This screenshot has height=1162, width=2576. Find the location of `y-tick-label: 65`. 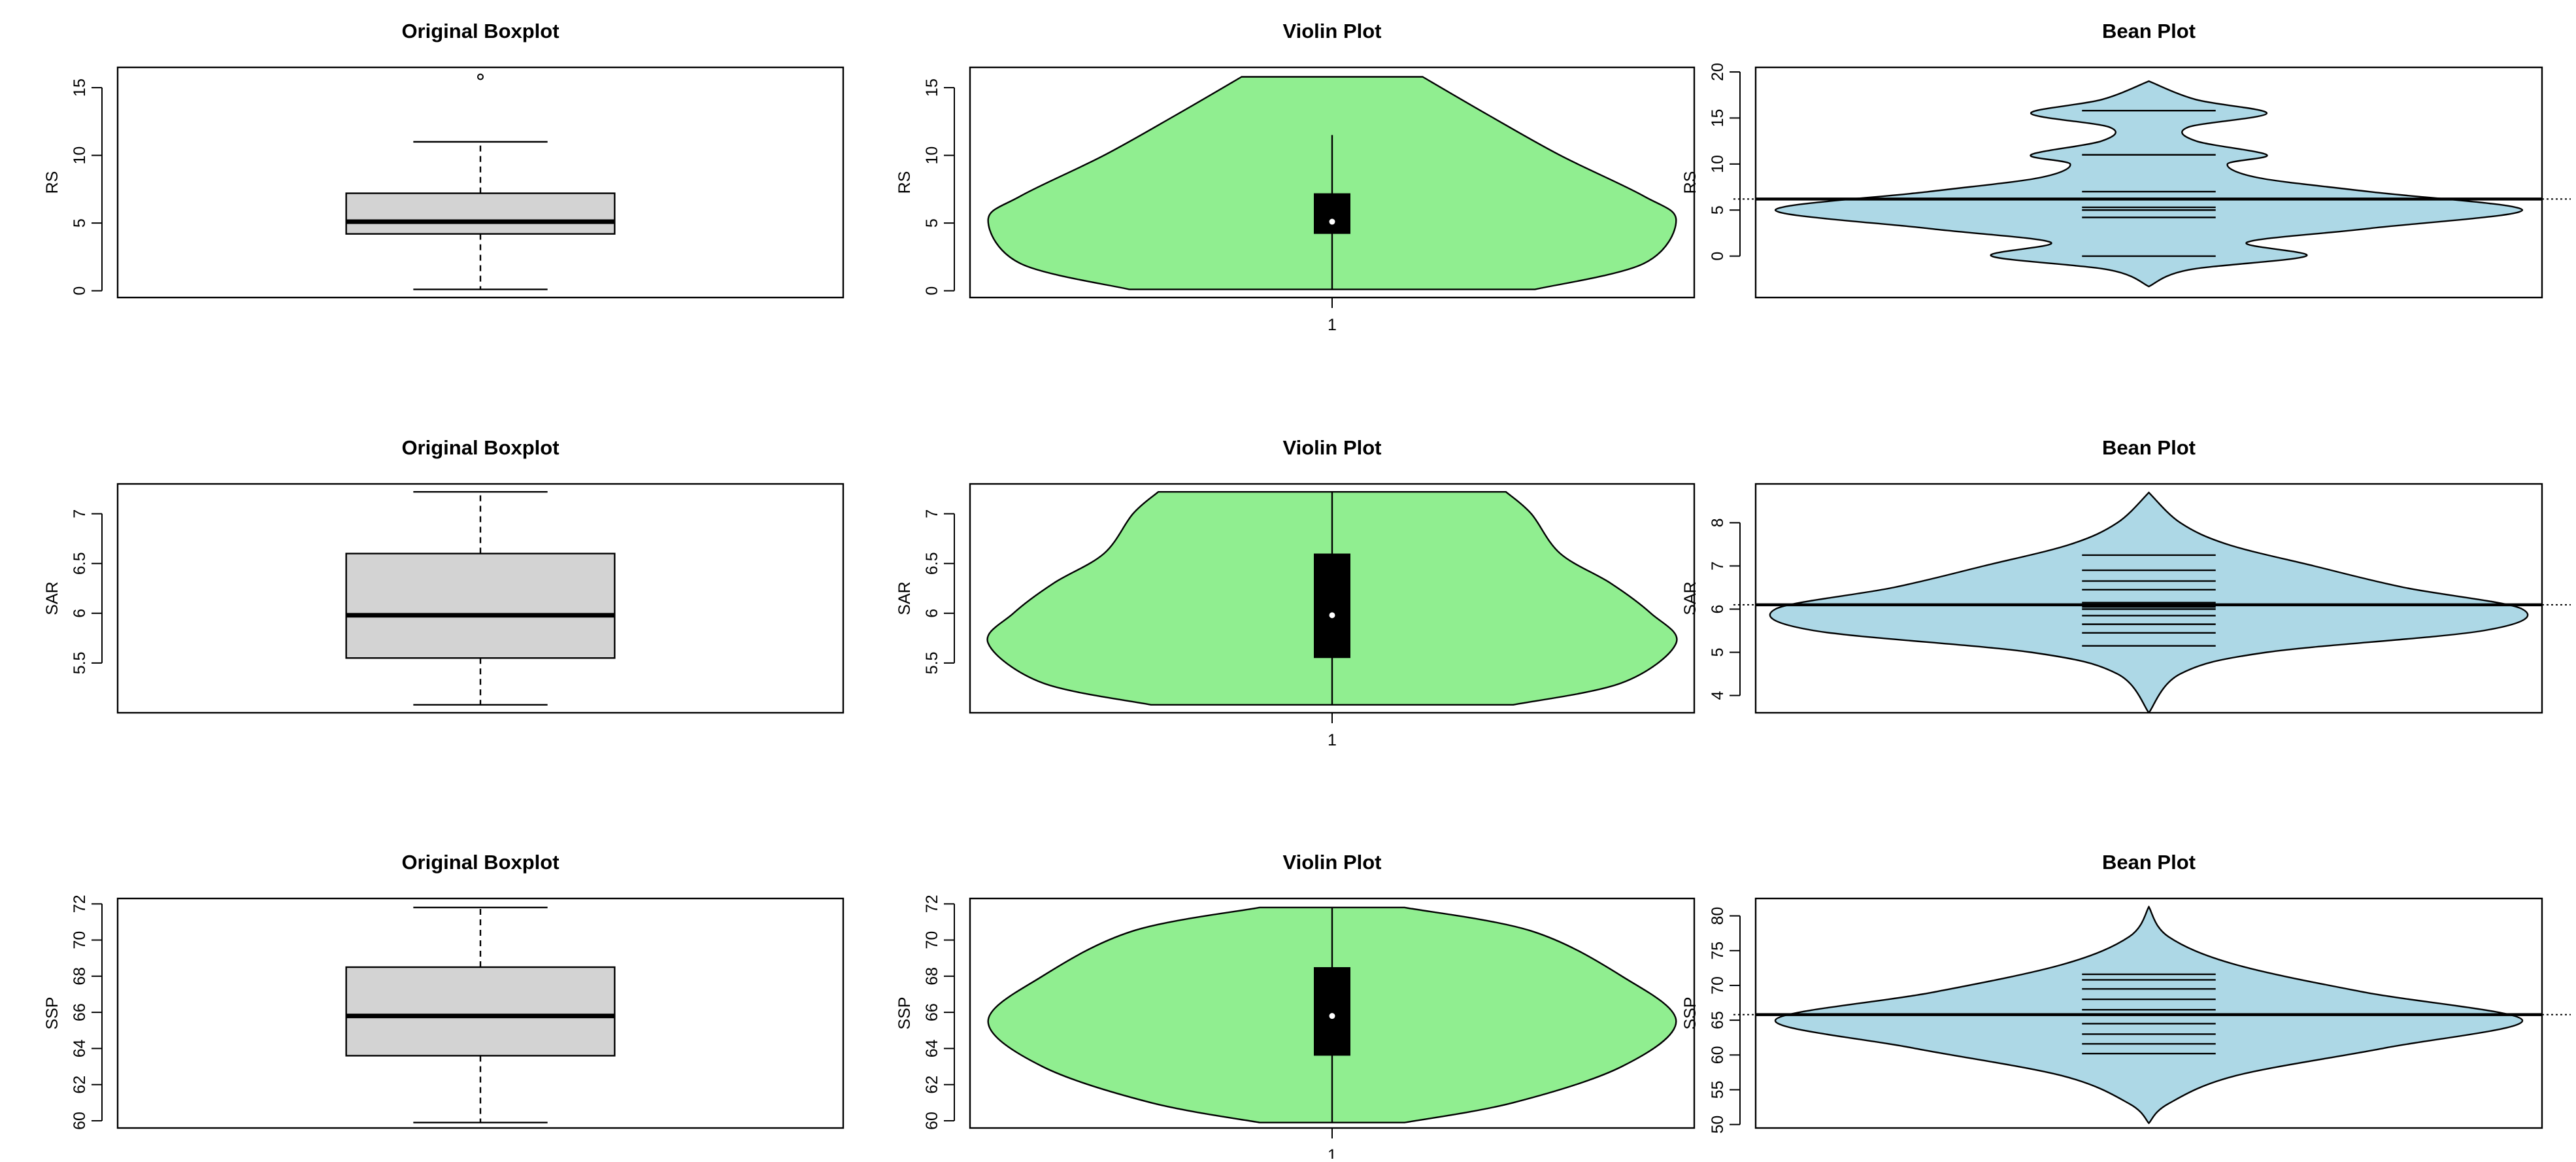

y-tick-label: 65 is located at coordinates (1718, 1020).